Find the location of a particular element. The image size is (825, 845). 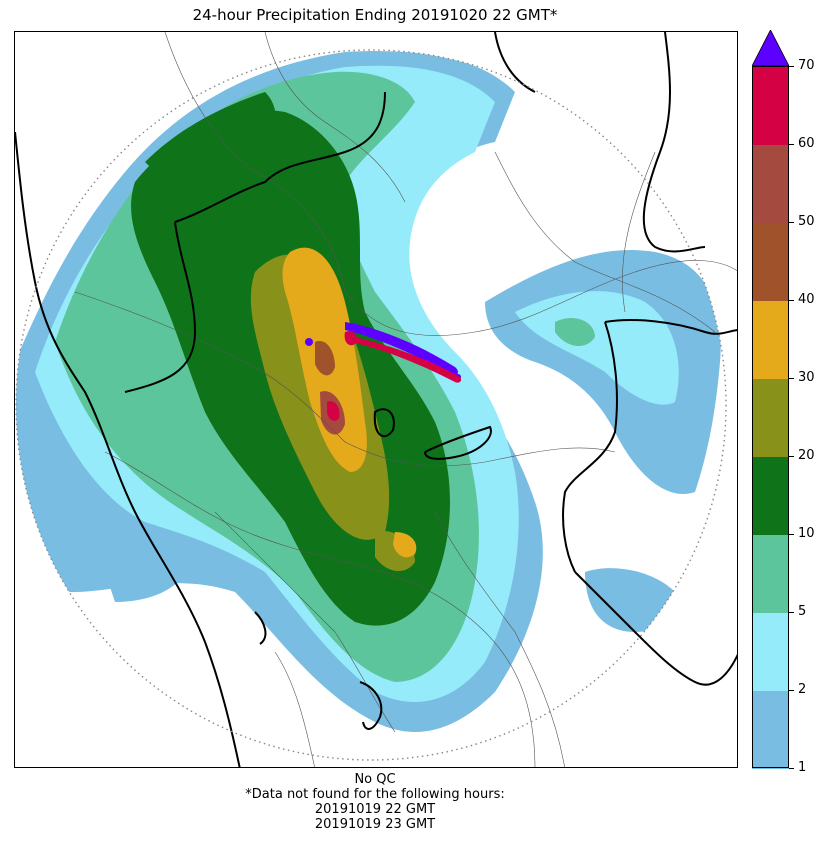

colorbar-tick-label: 20 is located at coordinates (806, 455).